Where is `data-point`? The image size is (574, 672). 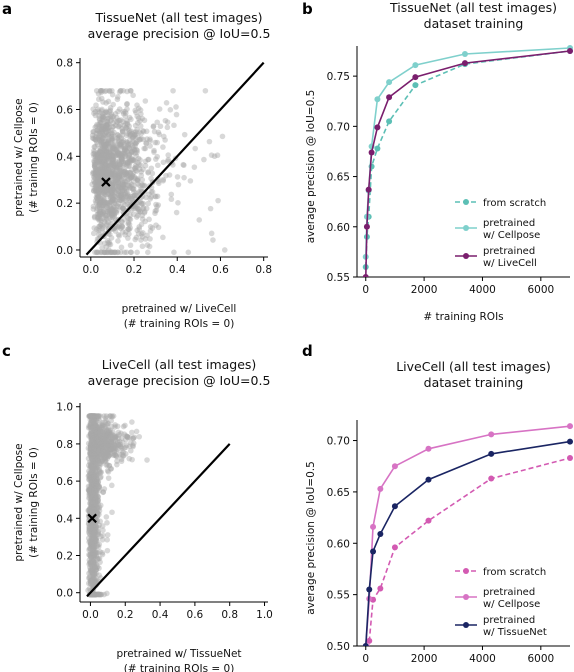 data-point is located at coordinates (394, 466).